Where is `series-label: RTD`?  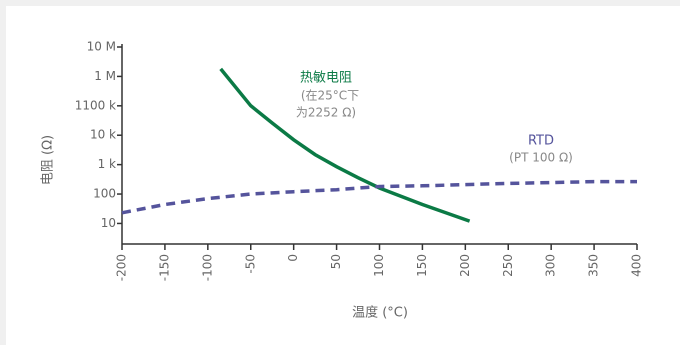
series-label: RTD is located at coordinates (541, 141).